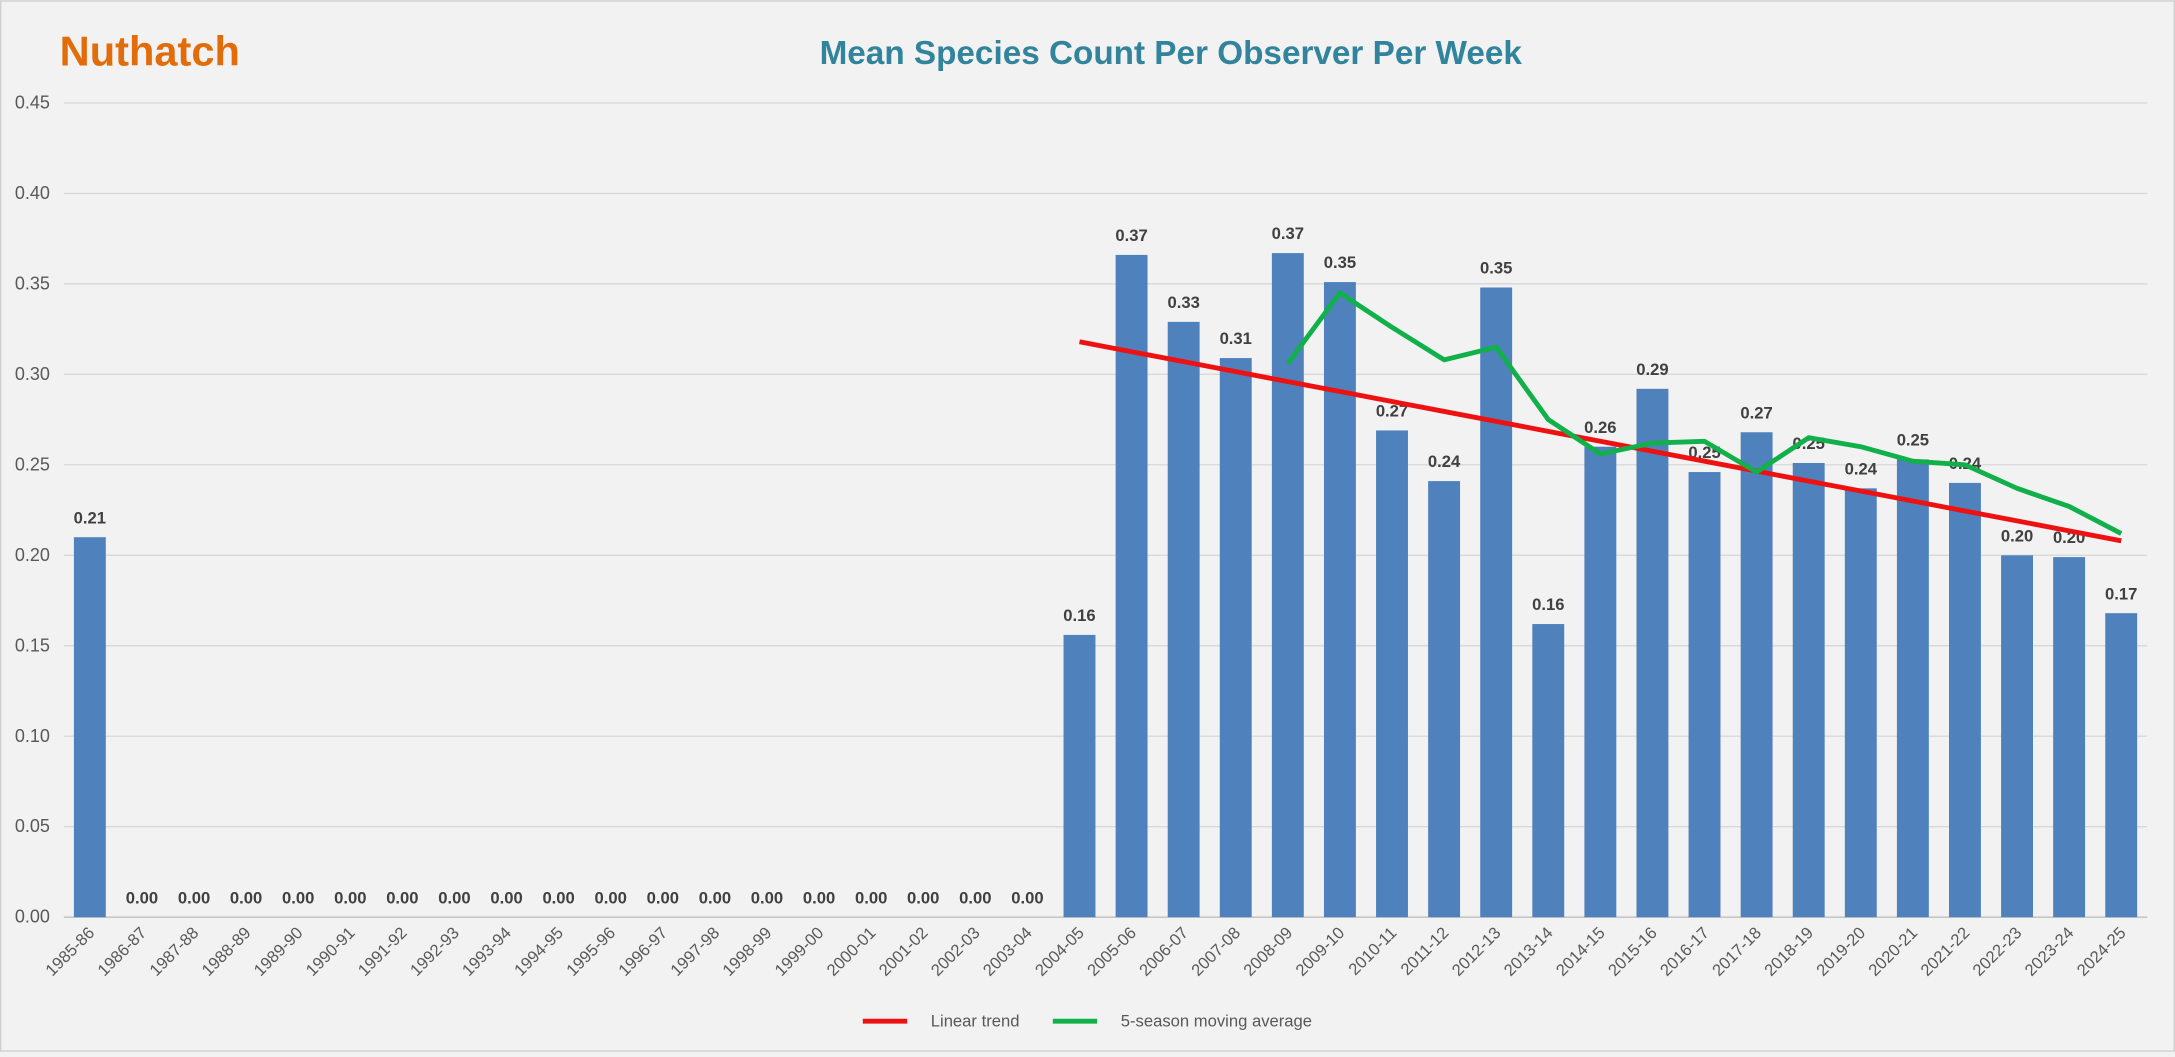 The height and width of the screenshot is (1057, 2175). I want to click on data-label: 0.29, so click(1652, 369).